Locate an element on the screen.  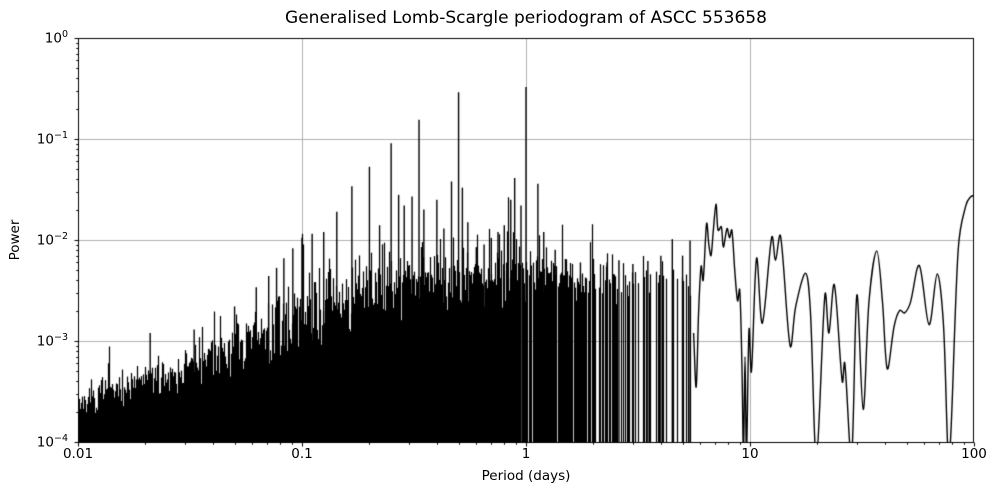
x-tick-label: 0.01 is located at coordinates (78, 454).